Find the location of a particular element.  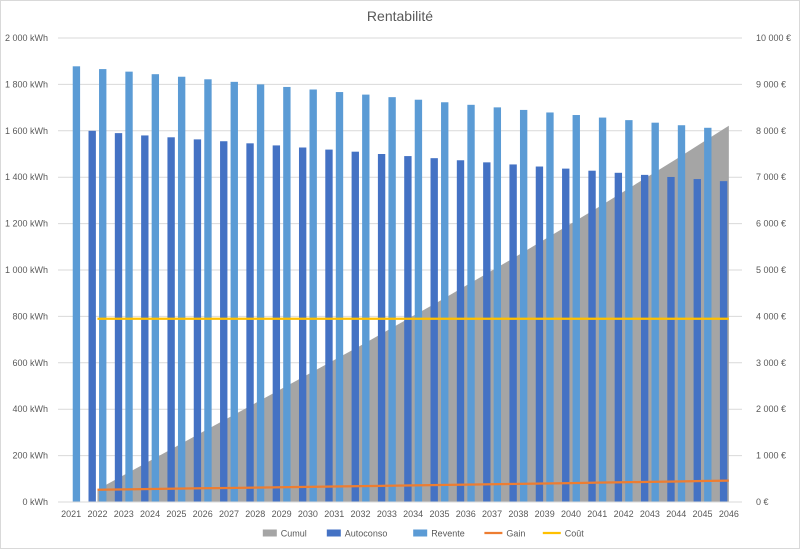

y-right-tick-label: 10 000 € is located at coordinates (773, 38).